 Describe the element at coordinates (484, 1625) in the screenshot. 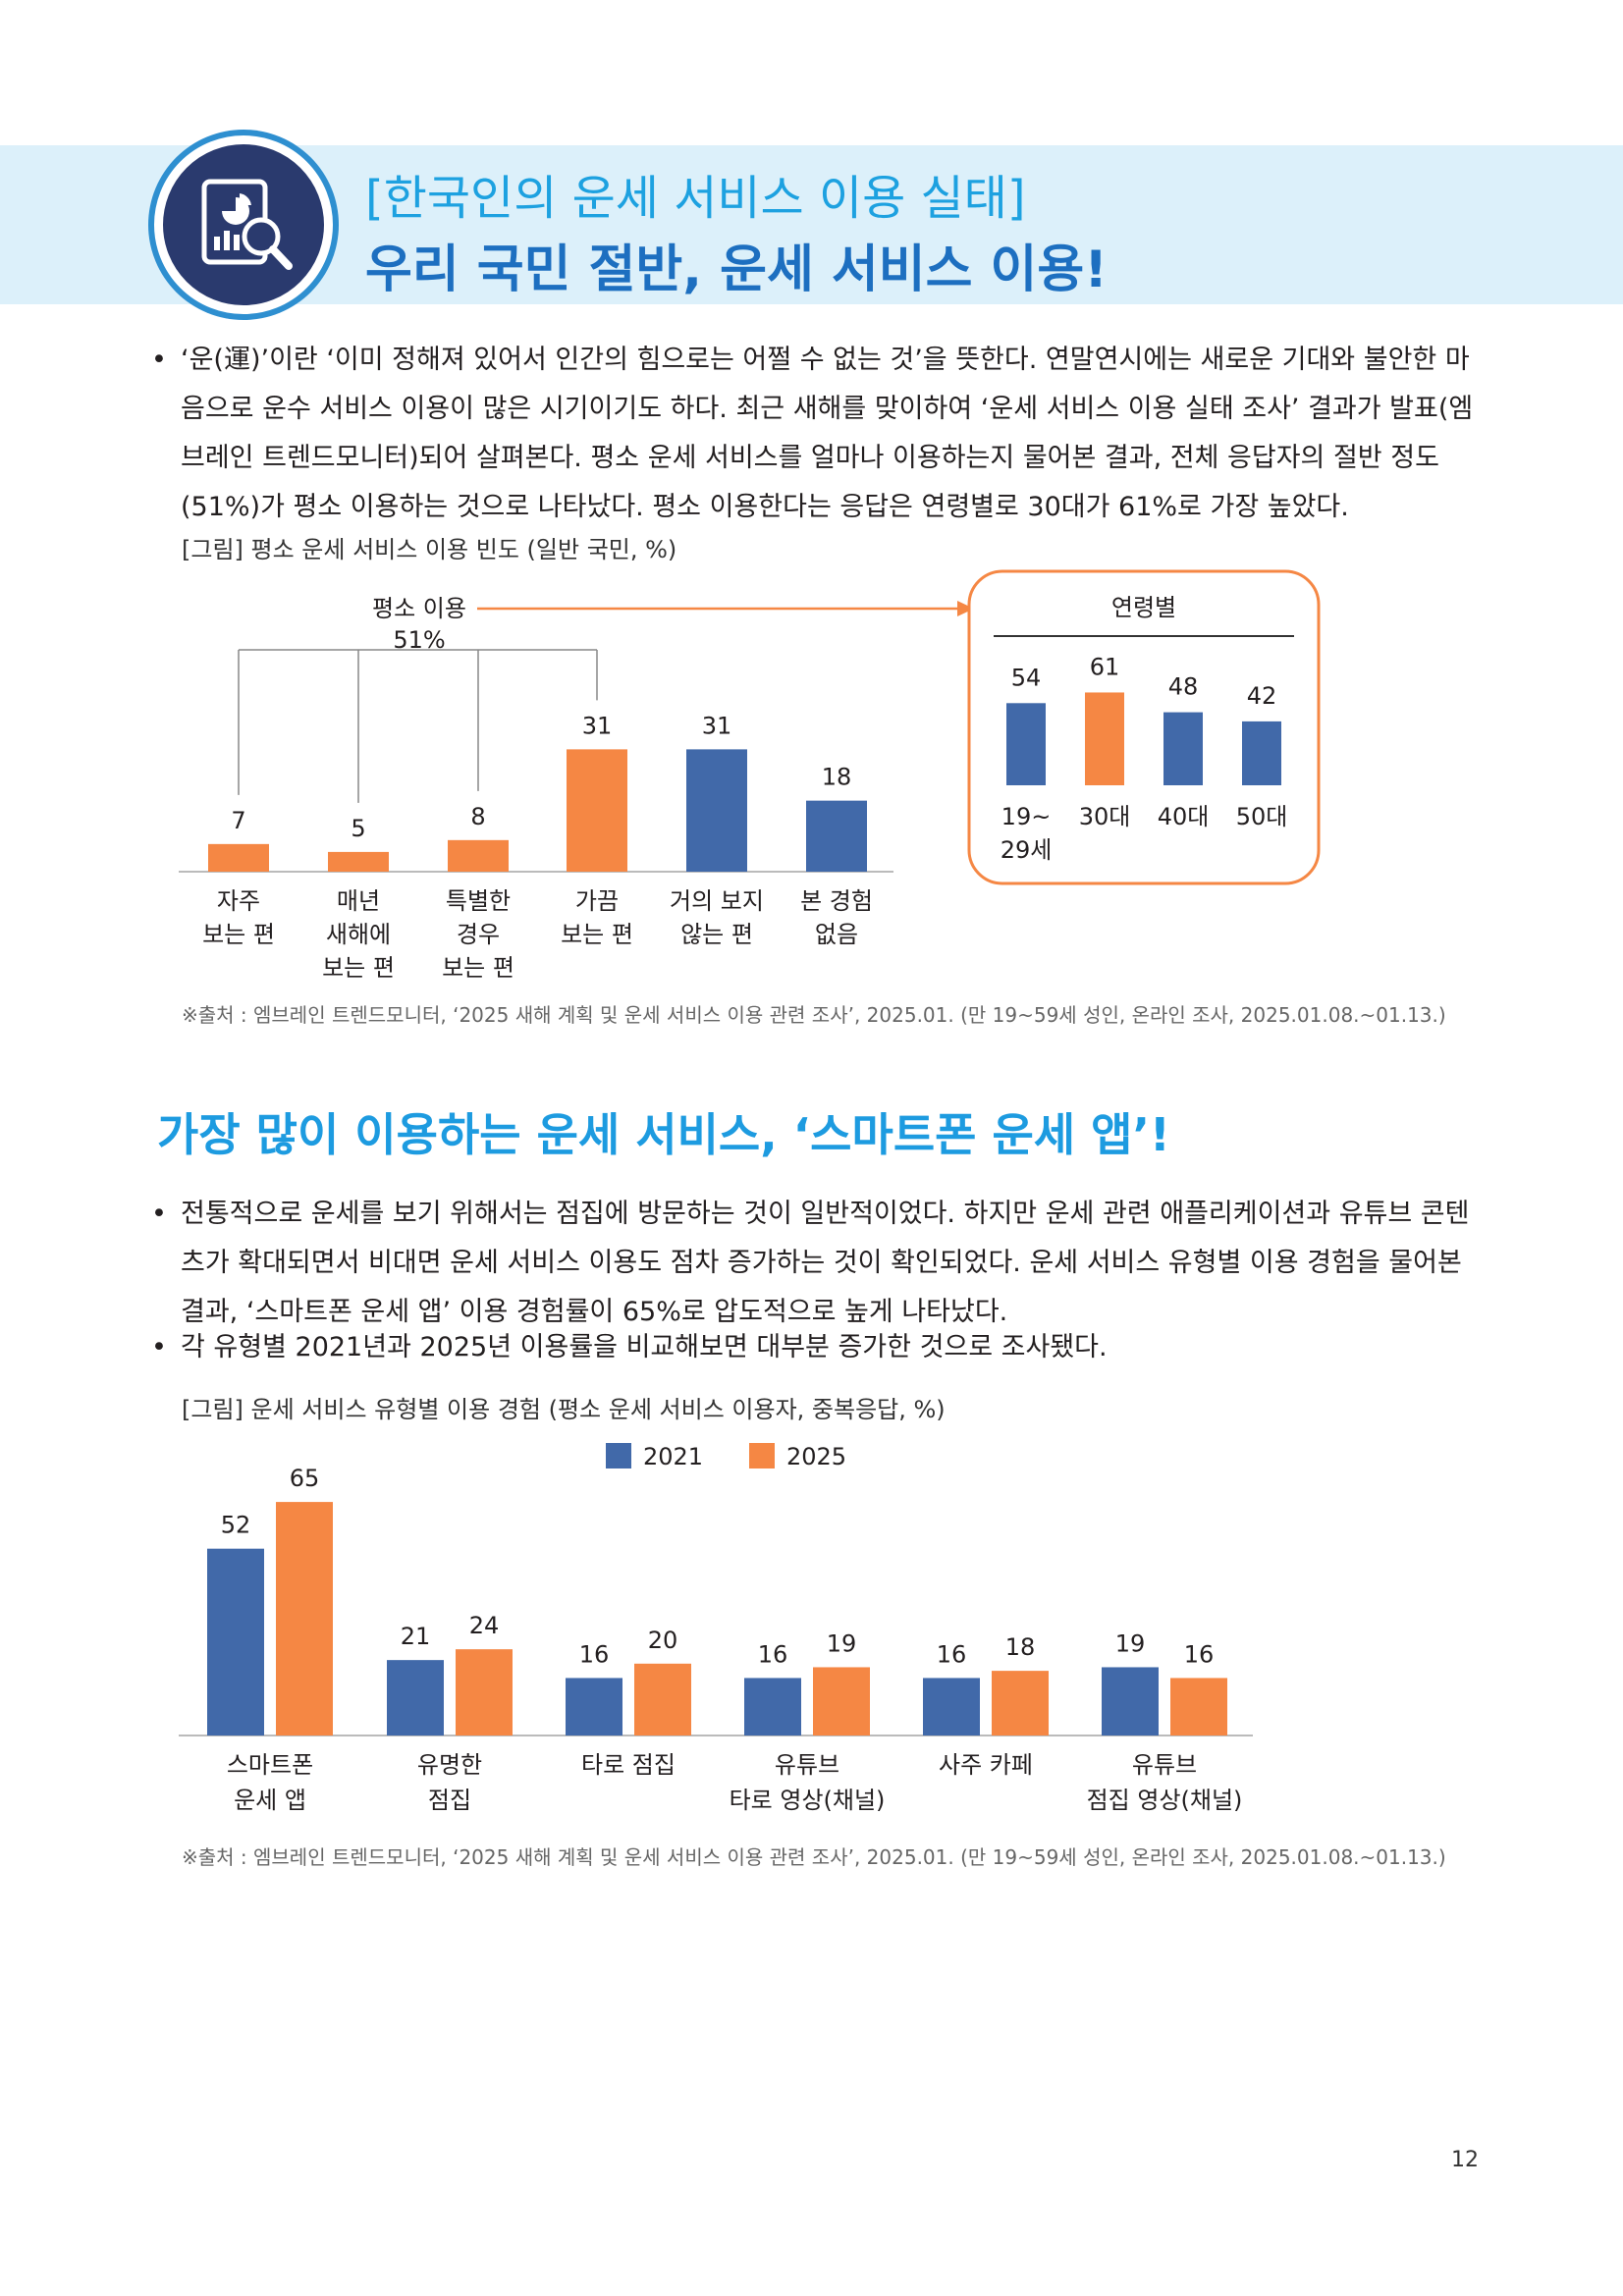

I see `chart3-data-label: 24` at that location.